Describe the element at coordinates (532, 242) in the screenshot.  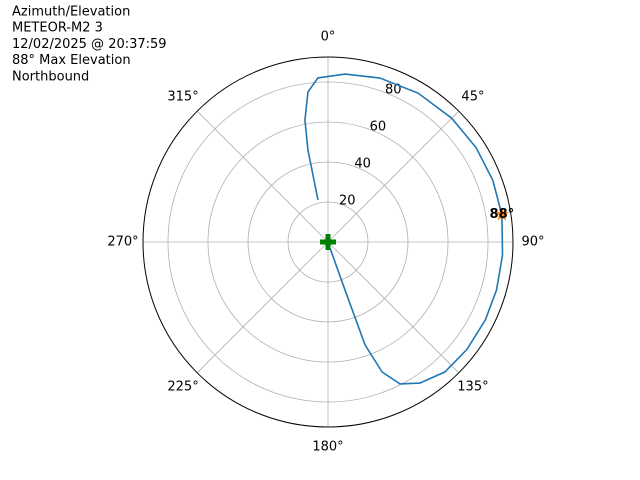
I see `theta-tick-label: 90°` at that location.